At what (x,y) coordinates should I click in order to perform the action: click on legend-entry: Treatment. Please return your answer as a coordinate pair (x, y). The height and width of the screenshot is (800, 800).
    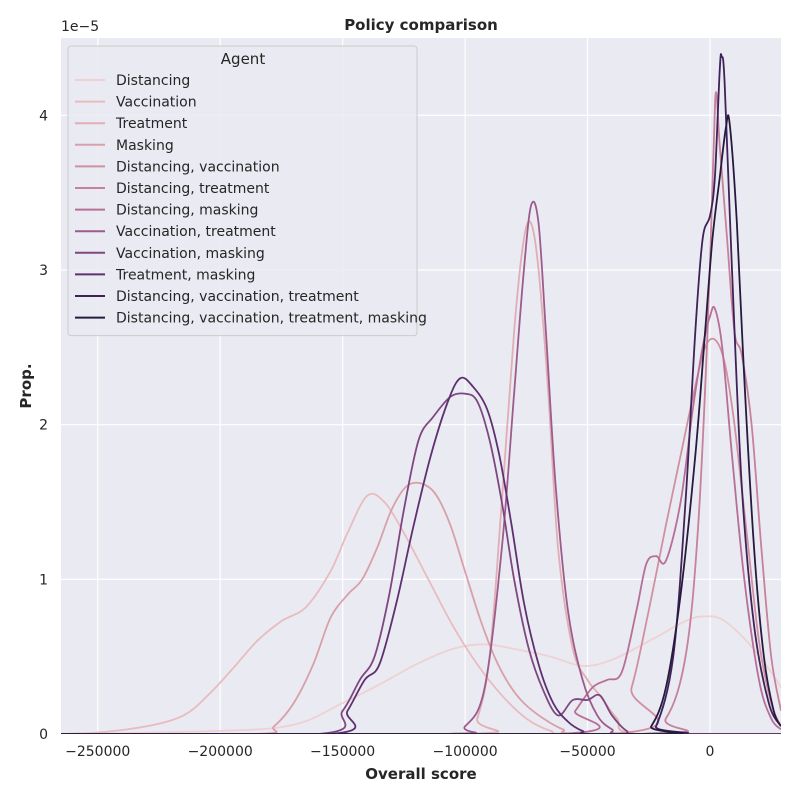
    Looking at the image, I should click on (151, 124).